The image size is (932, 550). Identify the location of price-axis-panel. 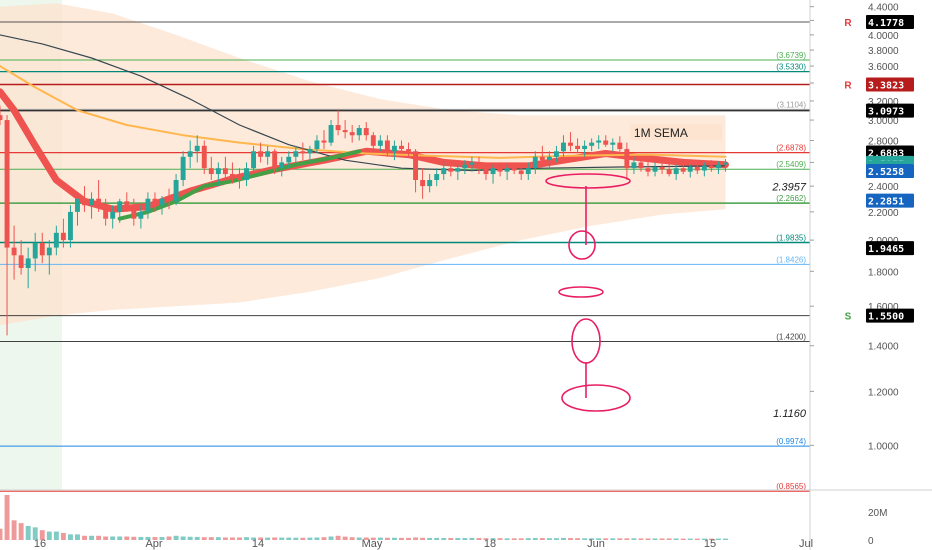
(871, 275).